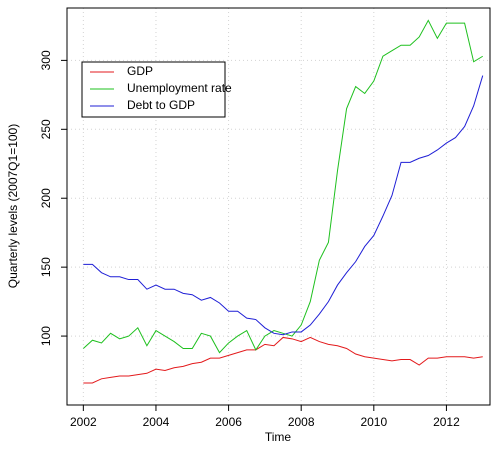  What do you see at coordinates (46, 267) in the screenshot?
I see `y-tick-label: 150` at bounding box center [46, 267].